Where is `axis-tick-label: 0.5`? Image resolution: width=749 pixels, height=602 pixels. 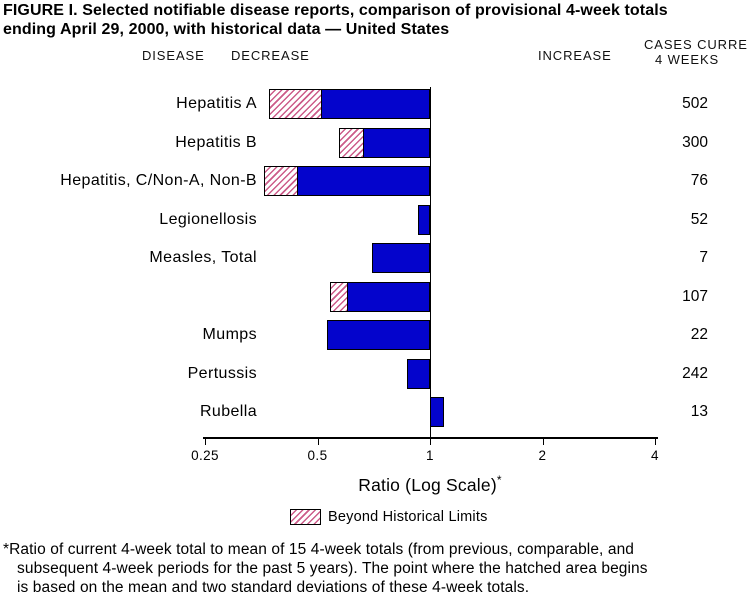 axis-tick-label: 0.5 is located at coordinates (317, 455).